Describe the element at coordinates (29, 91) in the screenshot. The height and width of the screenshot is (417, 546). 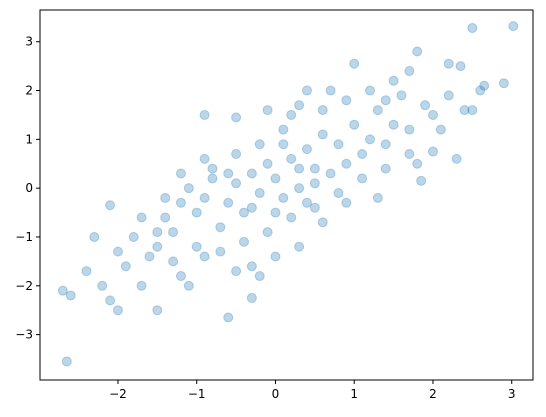
I see `y-tick-label: 2` at that location.